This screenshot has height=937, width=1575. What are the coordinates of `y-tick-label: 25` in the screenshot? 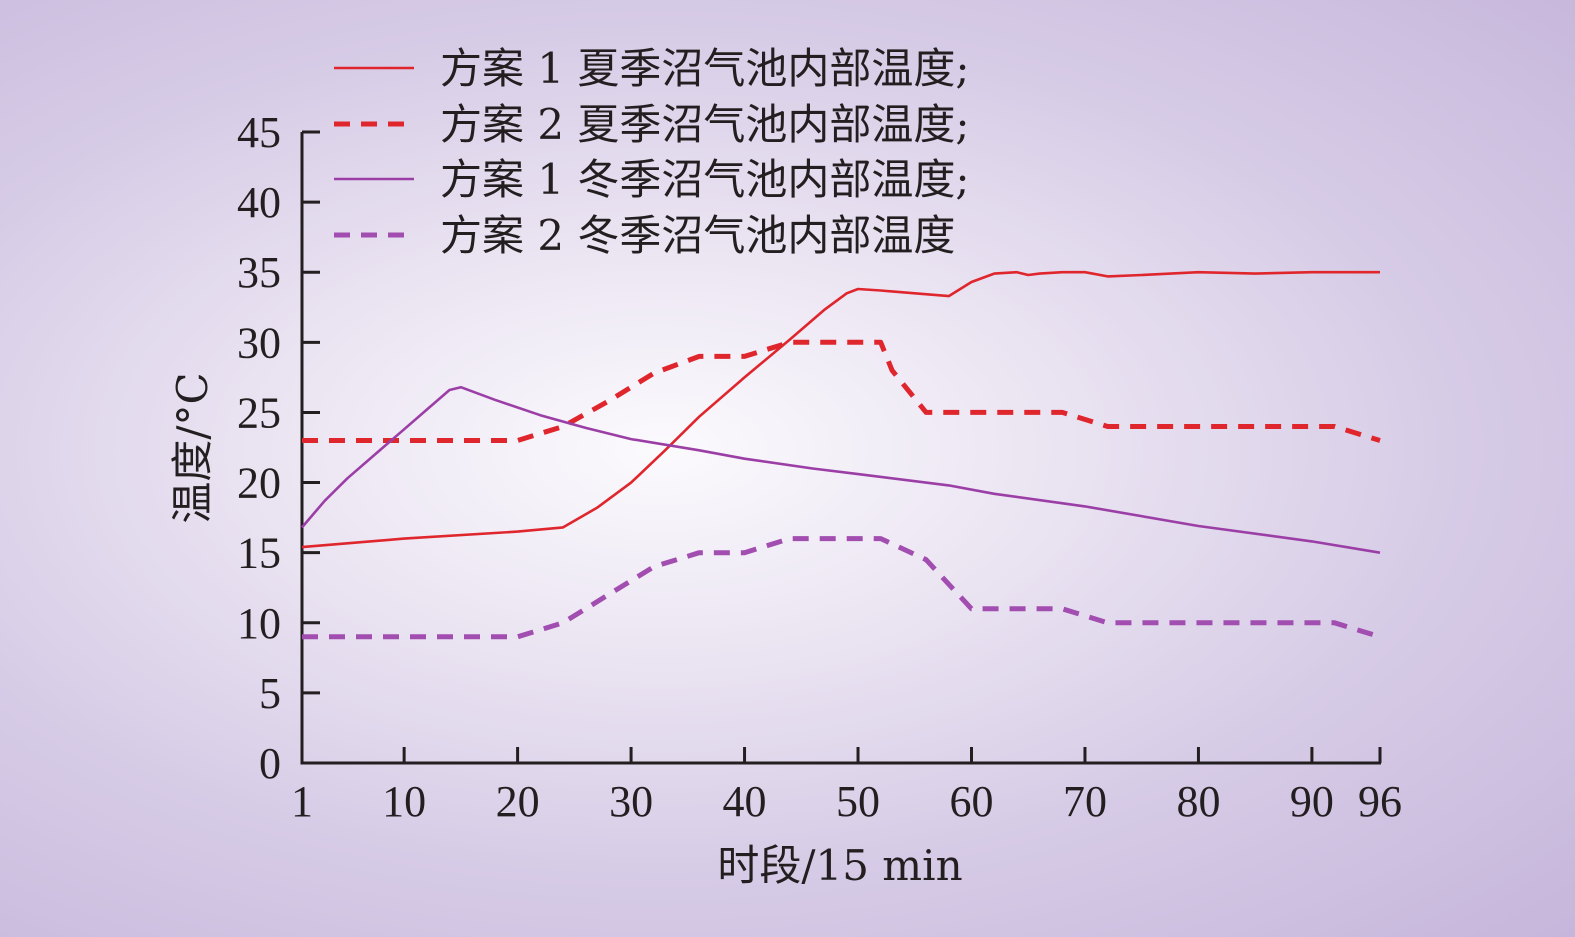 It's located at (259, 412).